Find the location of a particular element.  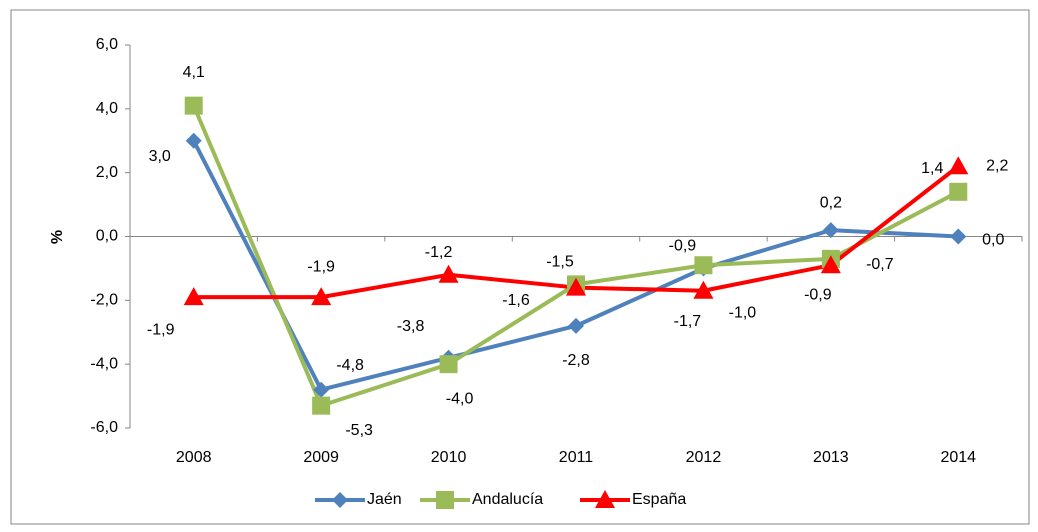

data-label: -1,2 is located at coordinates (439, 252).